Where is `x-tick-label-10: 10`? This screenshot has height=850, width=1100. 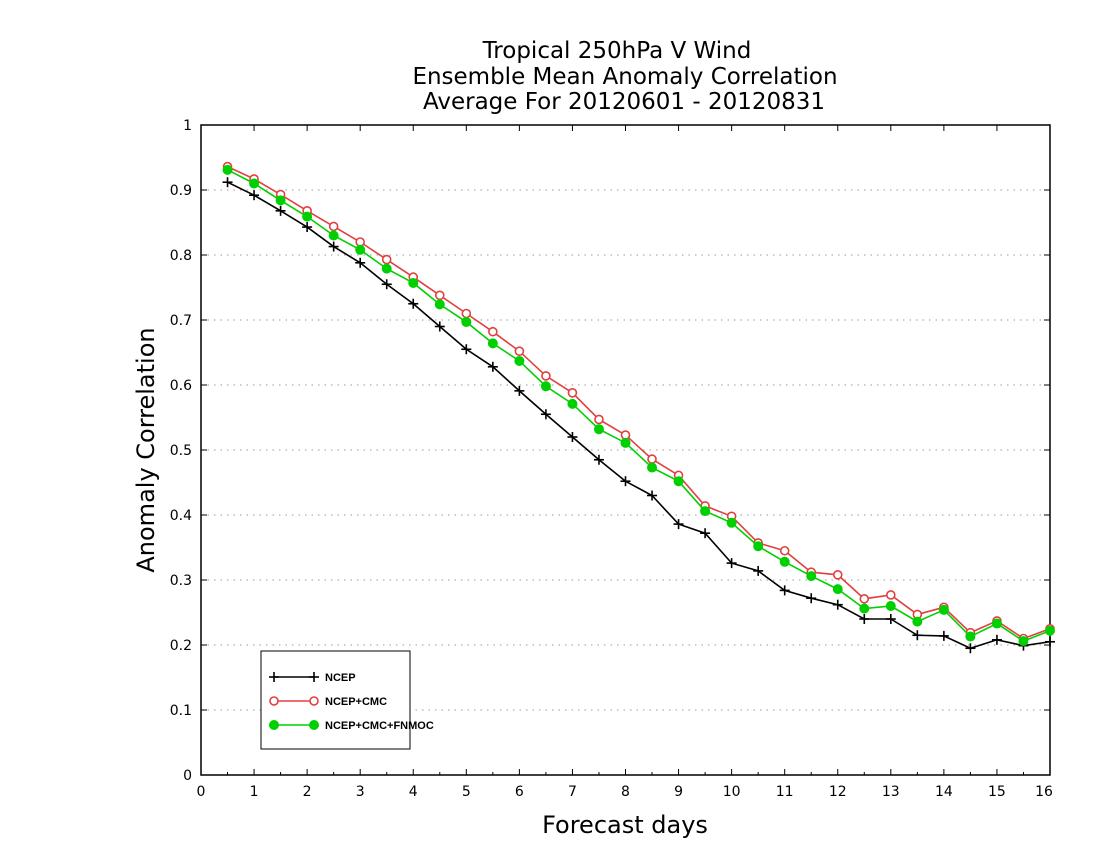
x-tick-label-10: 10 is located at coordinates (732, 792).